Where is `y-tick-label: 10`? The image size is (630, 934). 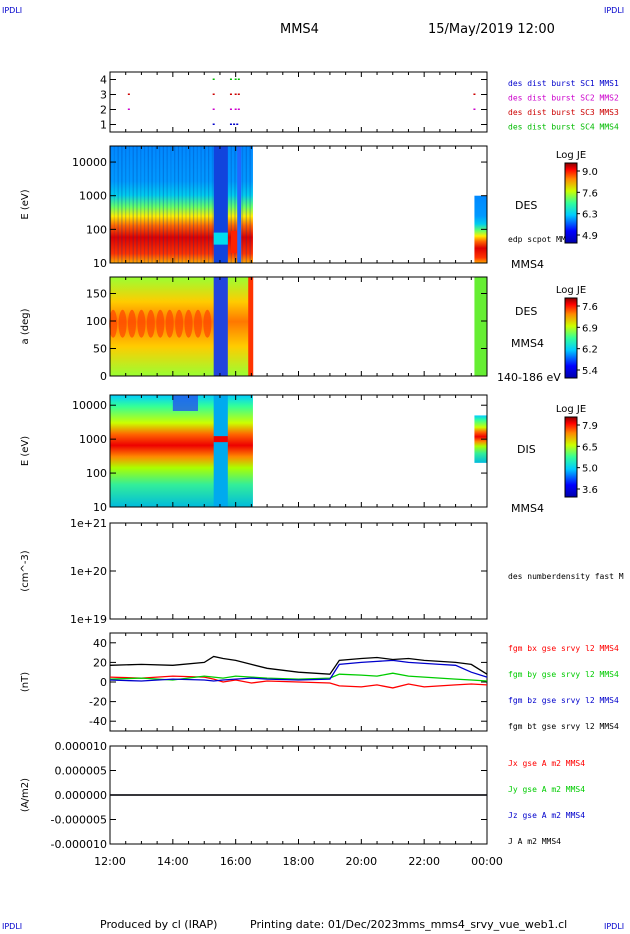
y-tick-label: 10 is located at coordinates (100, 263).